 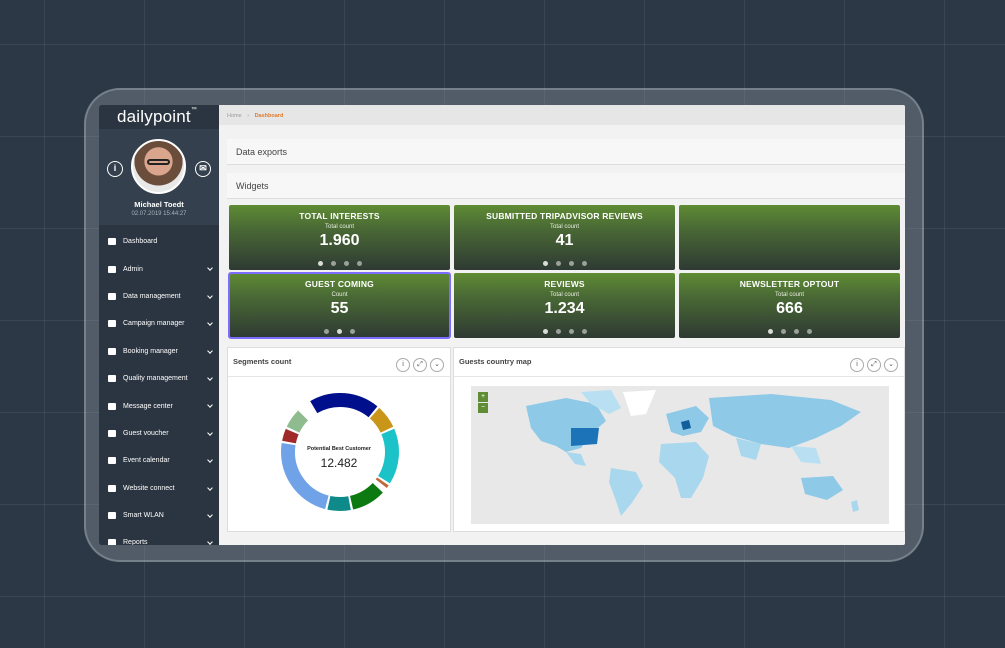 I want to click on data-exports-panel: Data exports, so click(x=566, y=152).